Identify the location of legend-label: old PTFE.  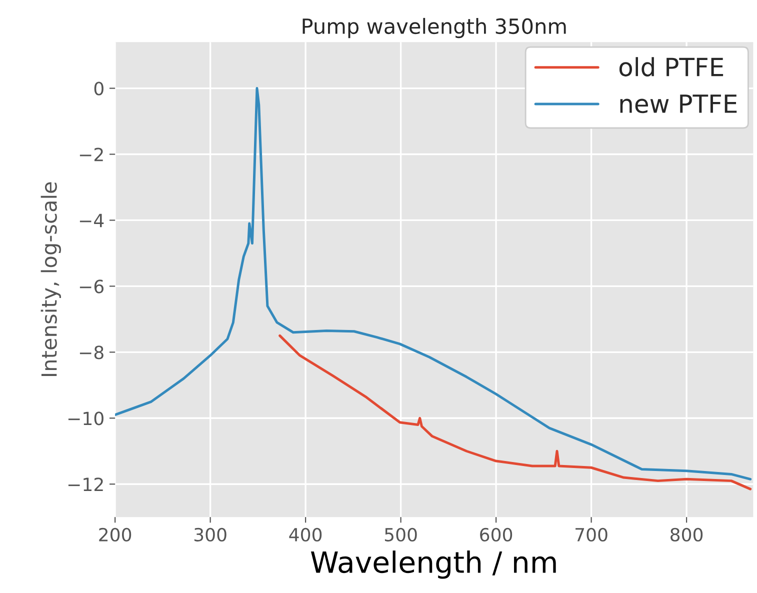
(671, 66).